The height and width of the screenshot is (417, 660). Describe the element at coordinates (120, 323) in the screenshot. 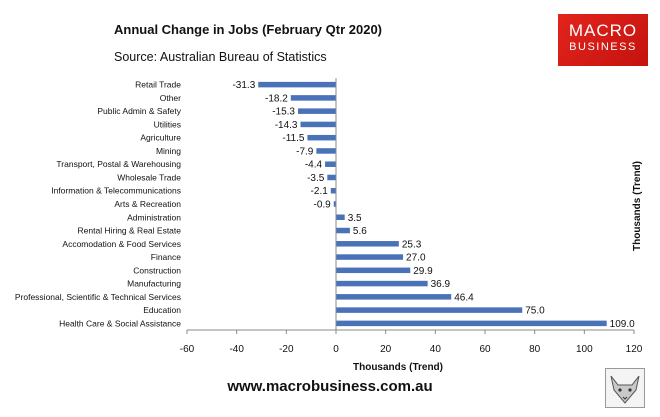

I see `category-label: Health Care & Social Assistance` at that location.